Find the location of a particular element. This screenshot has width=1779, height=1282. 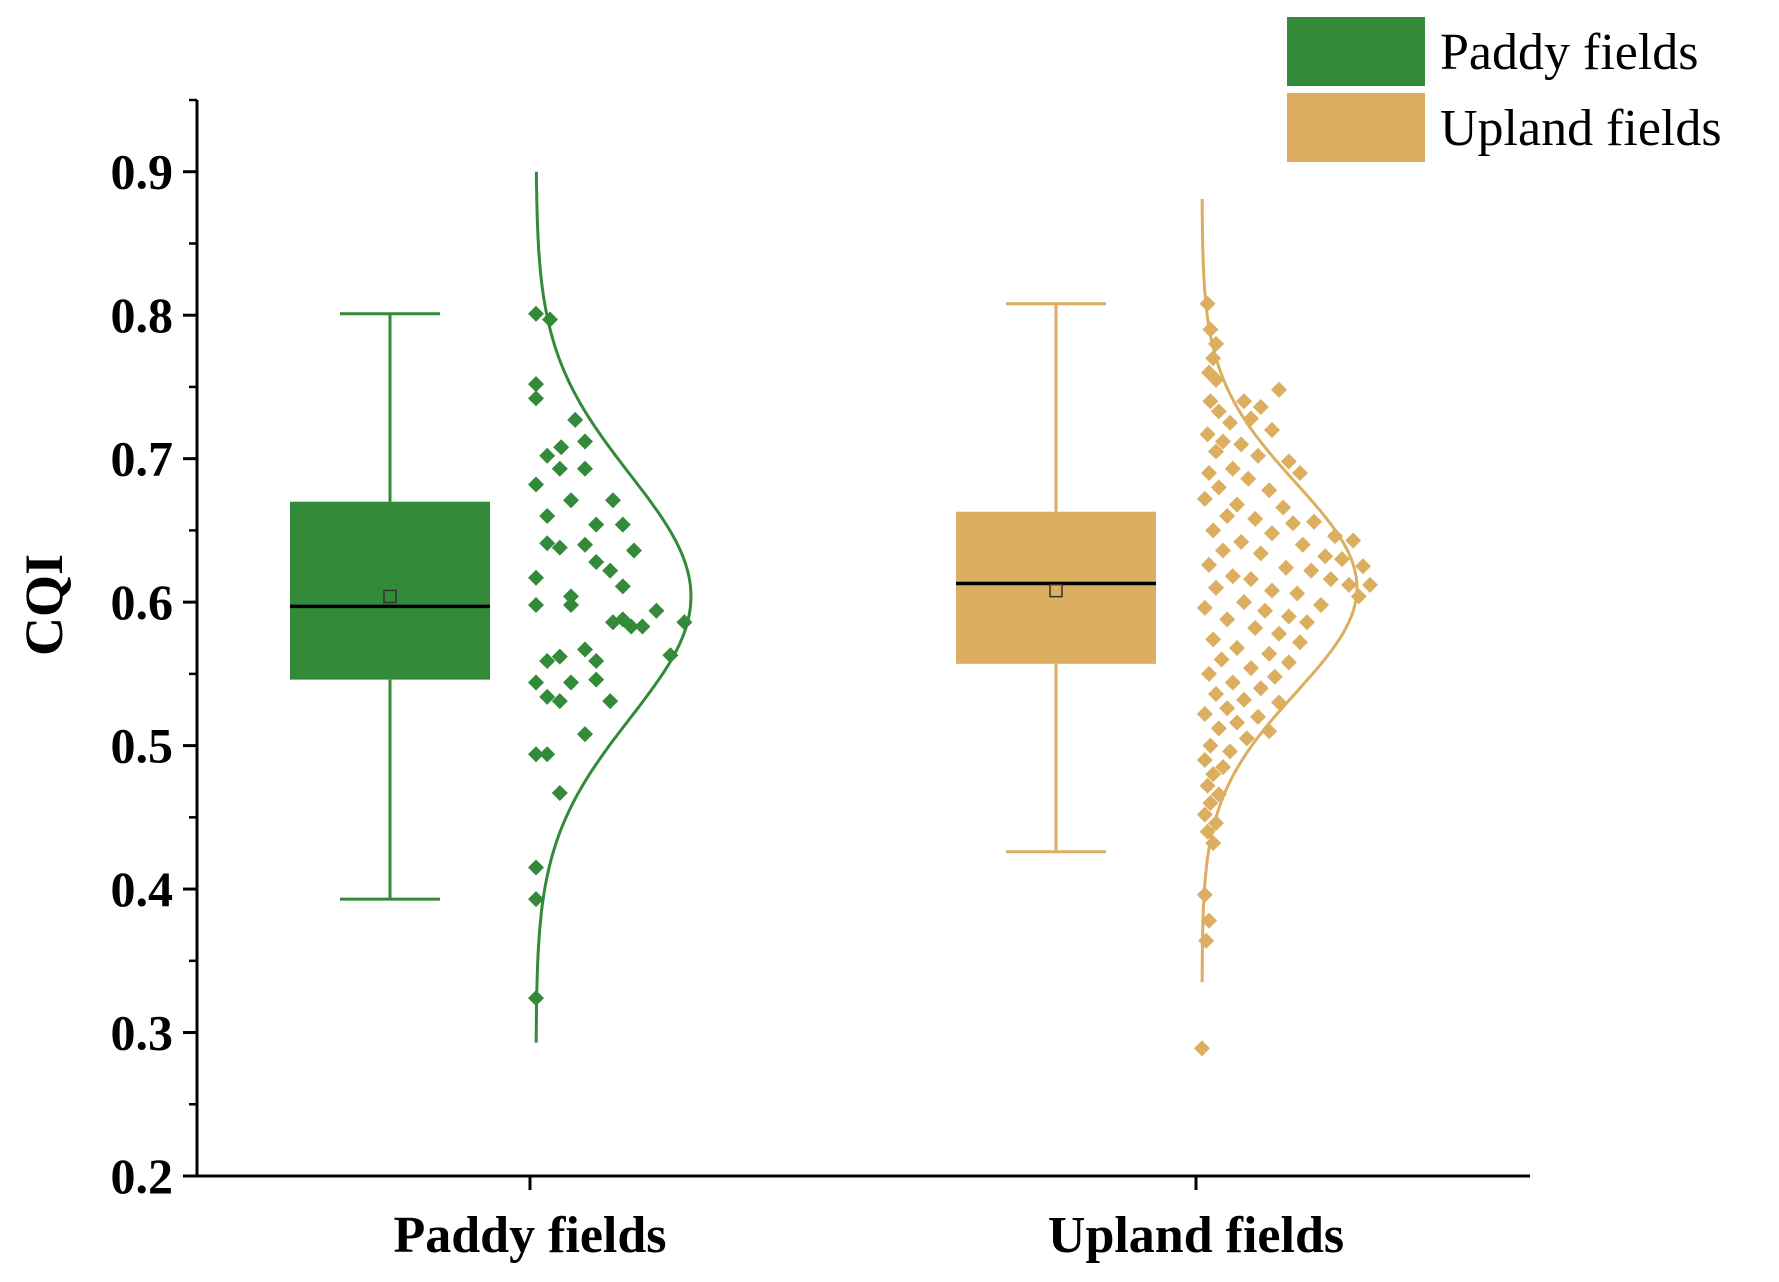

box-iqr is located at coordinates (1056, 587).